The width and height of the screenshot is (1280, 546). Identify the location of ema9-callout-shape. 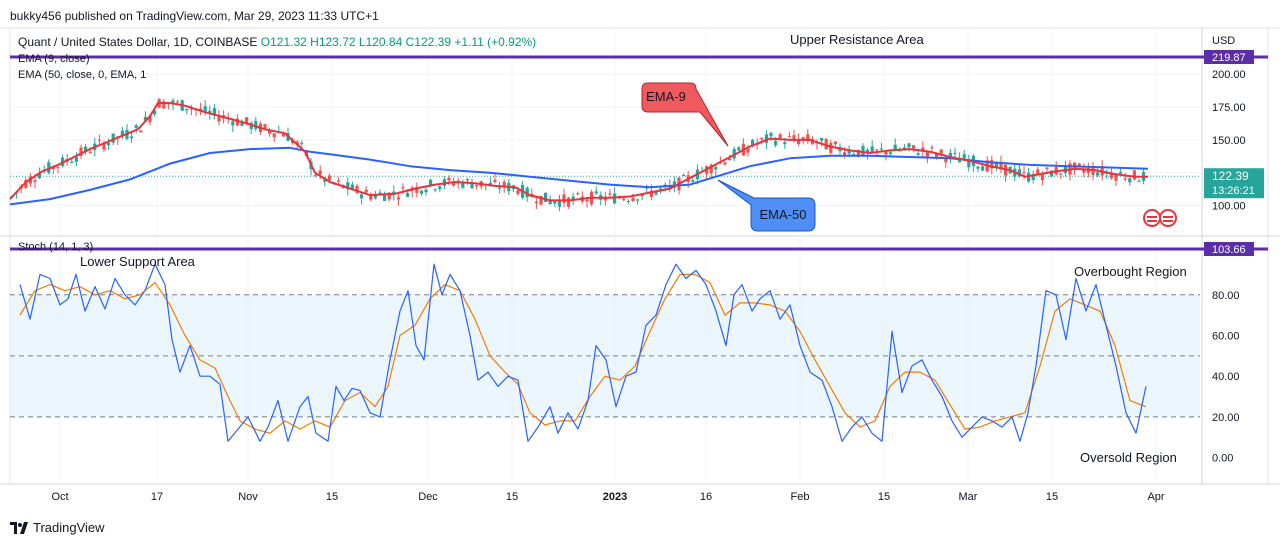
(685, 114).